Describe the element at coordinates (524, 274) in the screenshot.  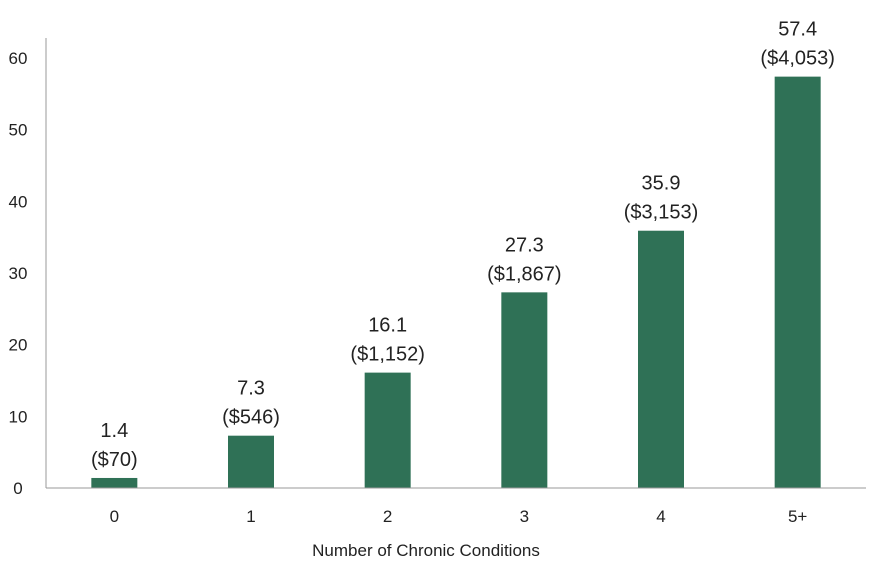
I see `bar-cost-label: ($1,867)` at that location.